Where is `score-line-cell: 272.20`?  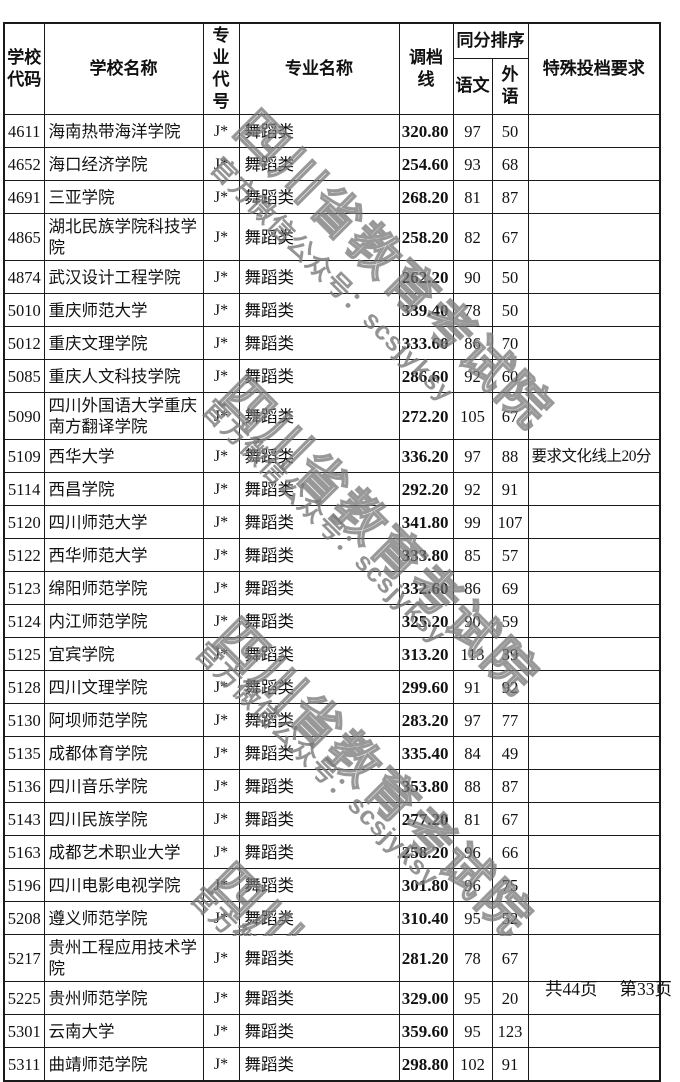
score-line-cell: 272.20 is located at coordinates (426, 416).